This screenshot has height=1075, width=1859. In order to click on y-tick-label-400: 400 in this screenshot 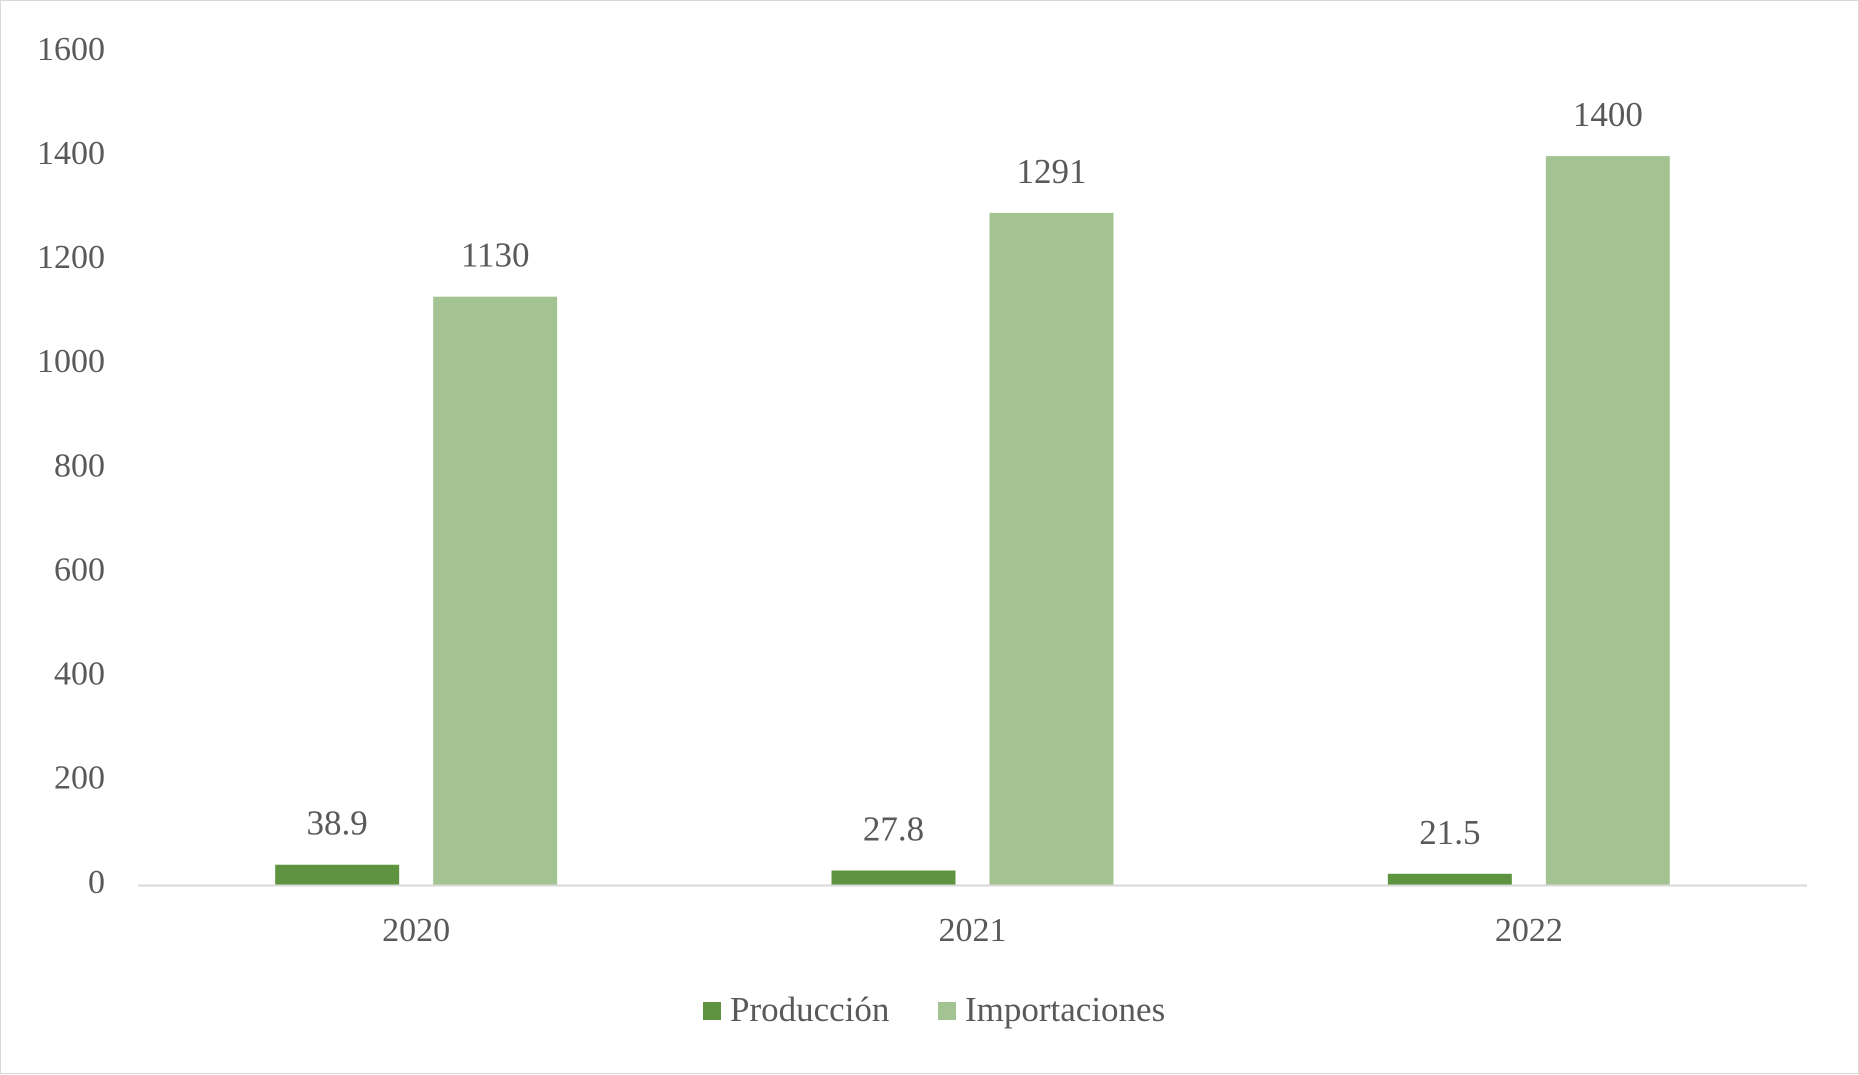, I will do `click(79, 674)`.